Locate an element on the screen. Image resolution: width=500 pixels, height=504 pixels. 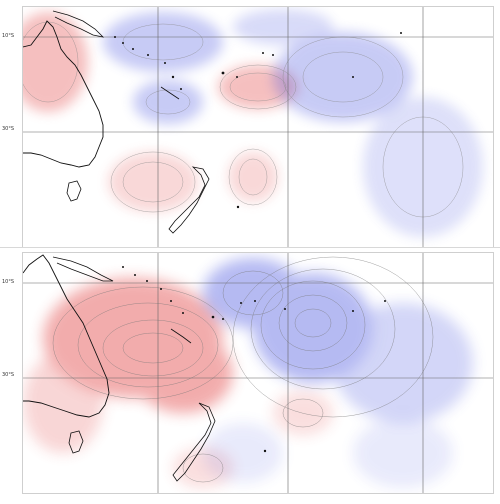
lat-label-10s-bottom: 10°S is located at coordinates (8, 282).